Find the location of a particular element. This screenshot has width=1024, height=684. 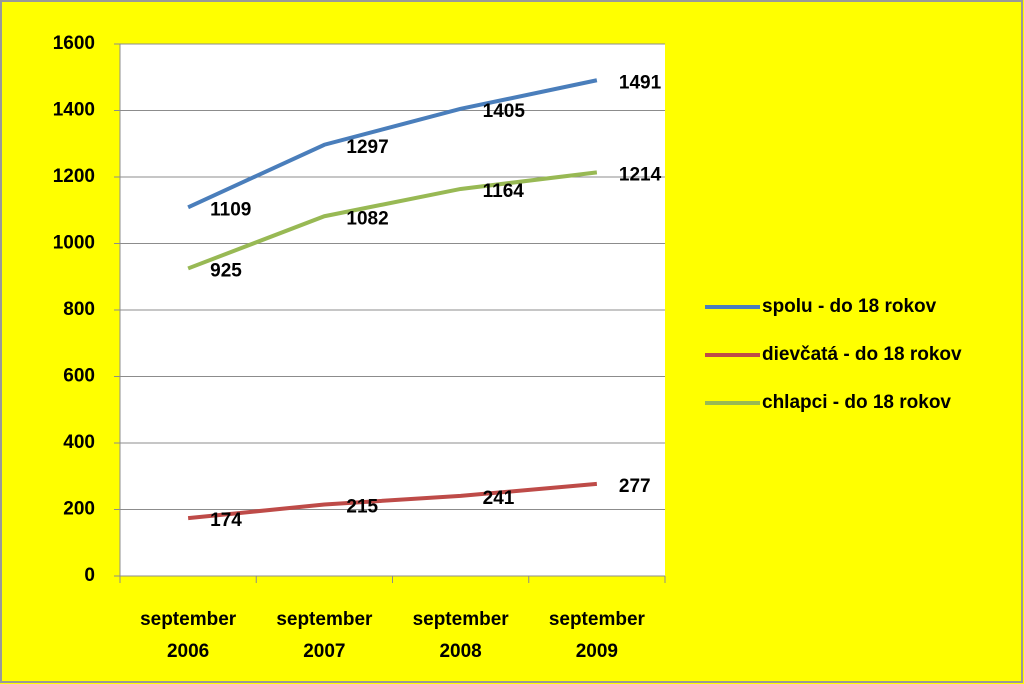

data-label: 1164 is located at coordinates (504, 191).